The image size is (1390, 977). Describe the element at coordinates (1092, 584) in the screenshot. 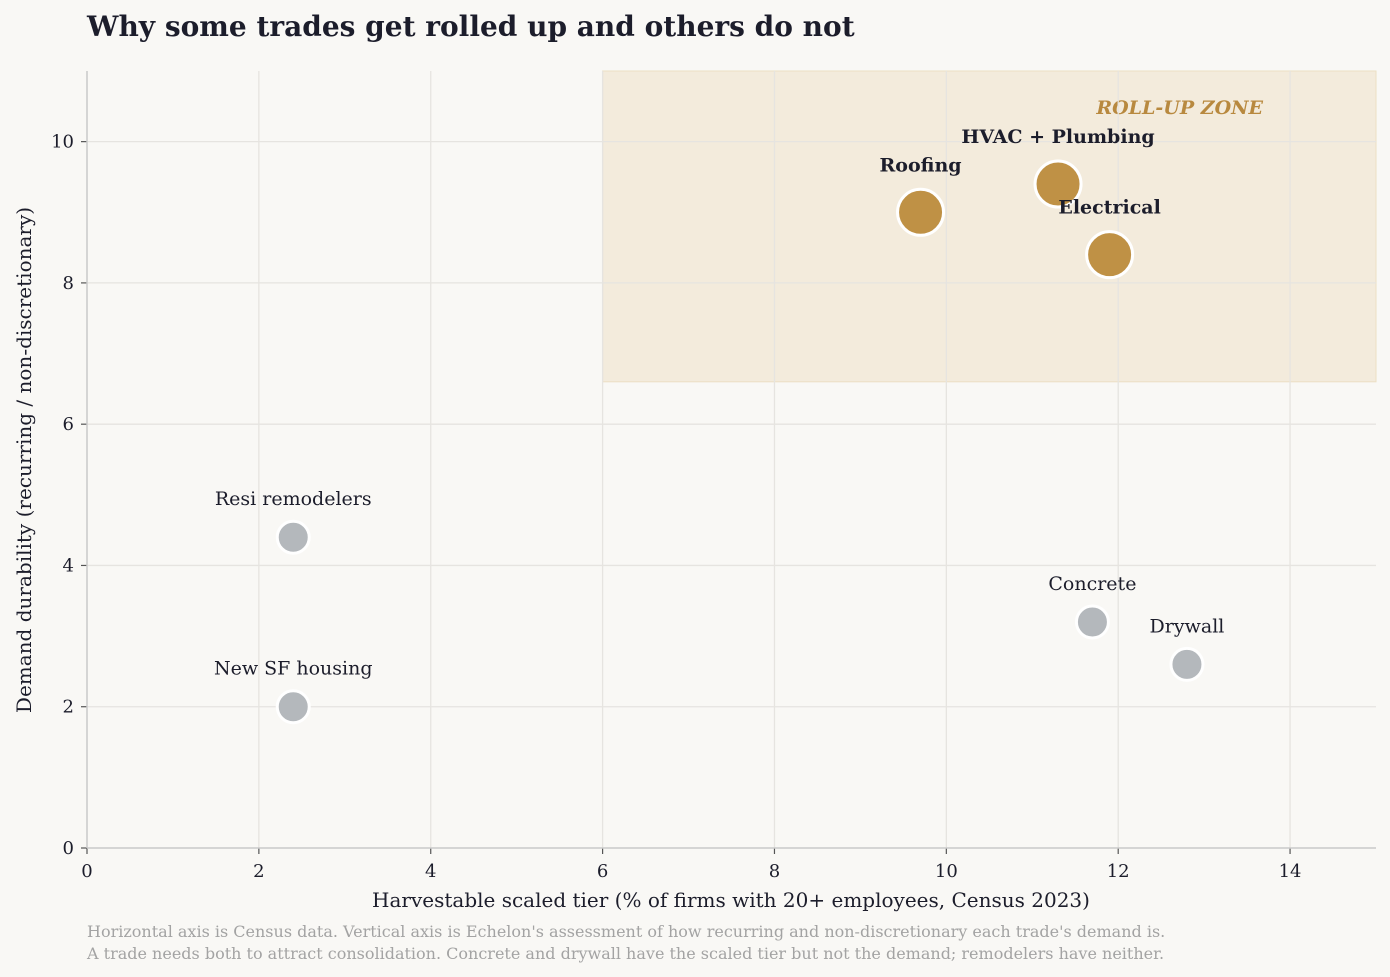

I see `point-label: Concrete` at that location.